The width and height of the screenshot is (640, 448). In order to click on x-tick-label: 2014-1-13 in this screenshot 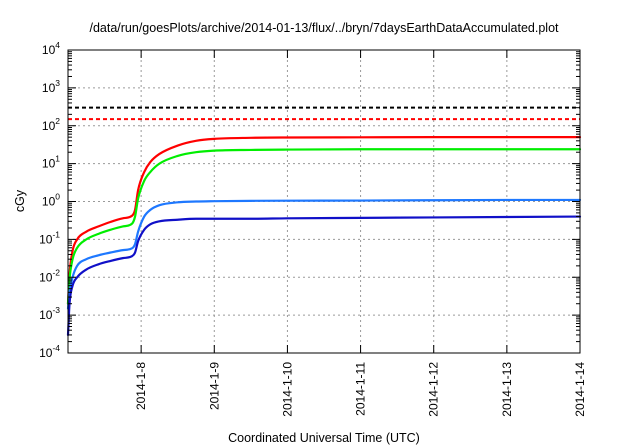, I will do `click(507, 389)`.